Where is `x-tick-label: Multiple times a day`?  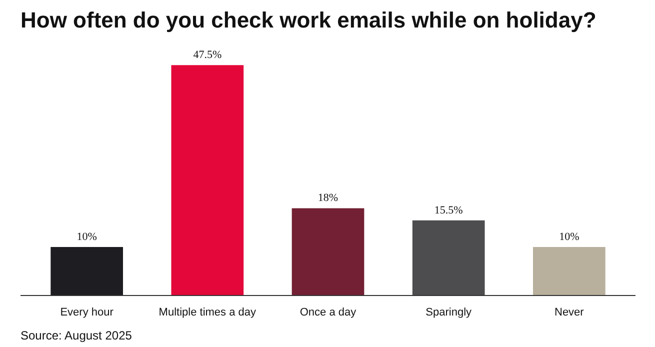
x-tick-label: Multiple times a day is located at coordinates (207, 312).